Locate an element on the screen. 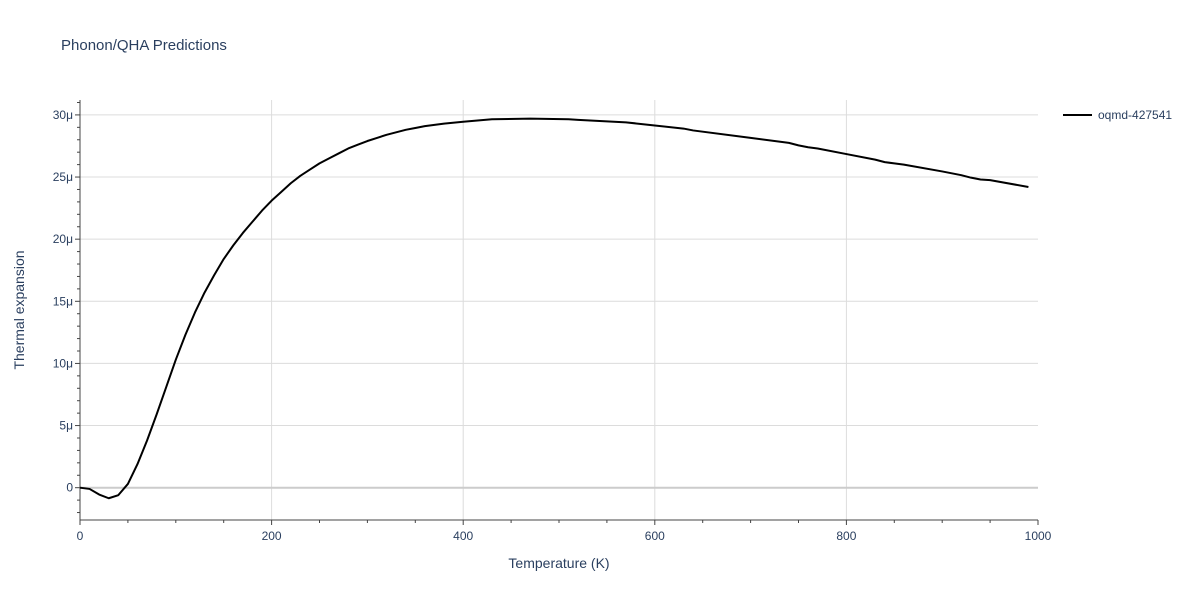 This screenshot has width=1200, height=605. legend: oqmd-427541 is located at coordinates (1117, 115).